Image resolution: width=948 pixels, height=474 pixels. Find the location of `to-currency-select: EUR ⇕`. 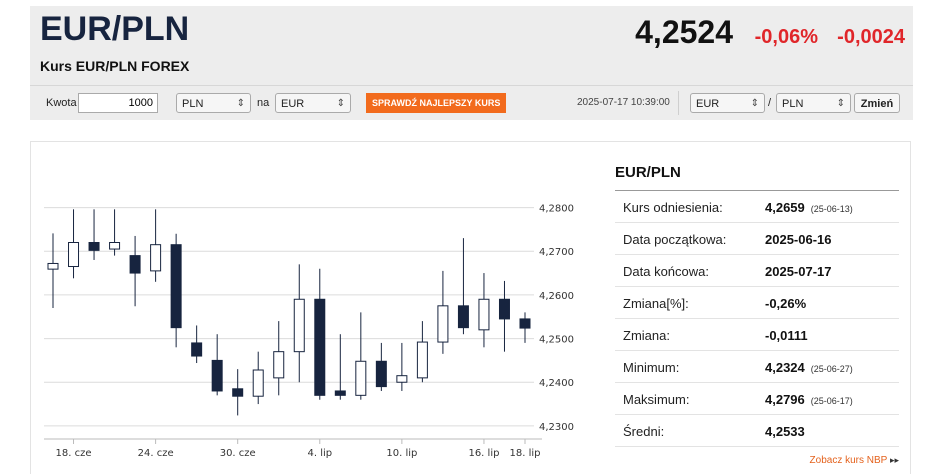

to-currency-select: EUR ⇕ is located at coordinates (313, 103).